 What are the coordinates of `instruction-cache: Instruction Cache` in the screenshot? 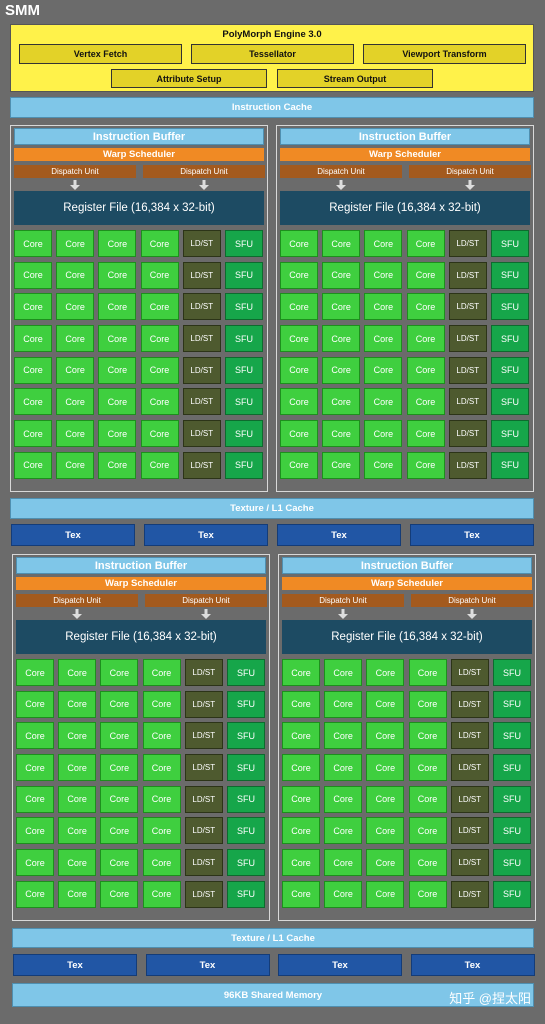 It's located at (272, 107).